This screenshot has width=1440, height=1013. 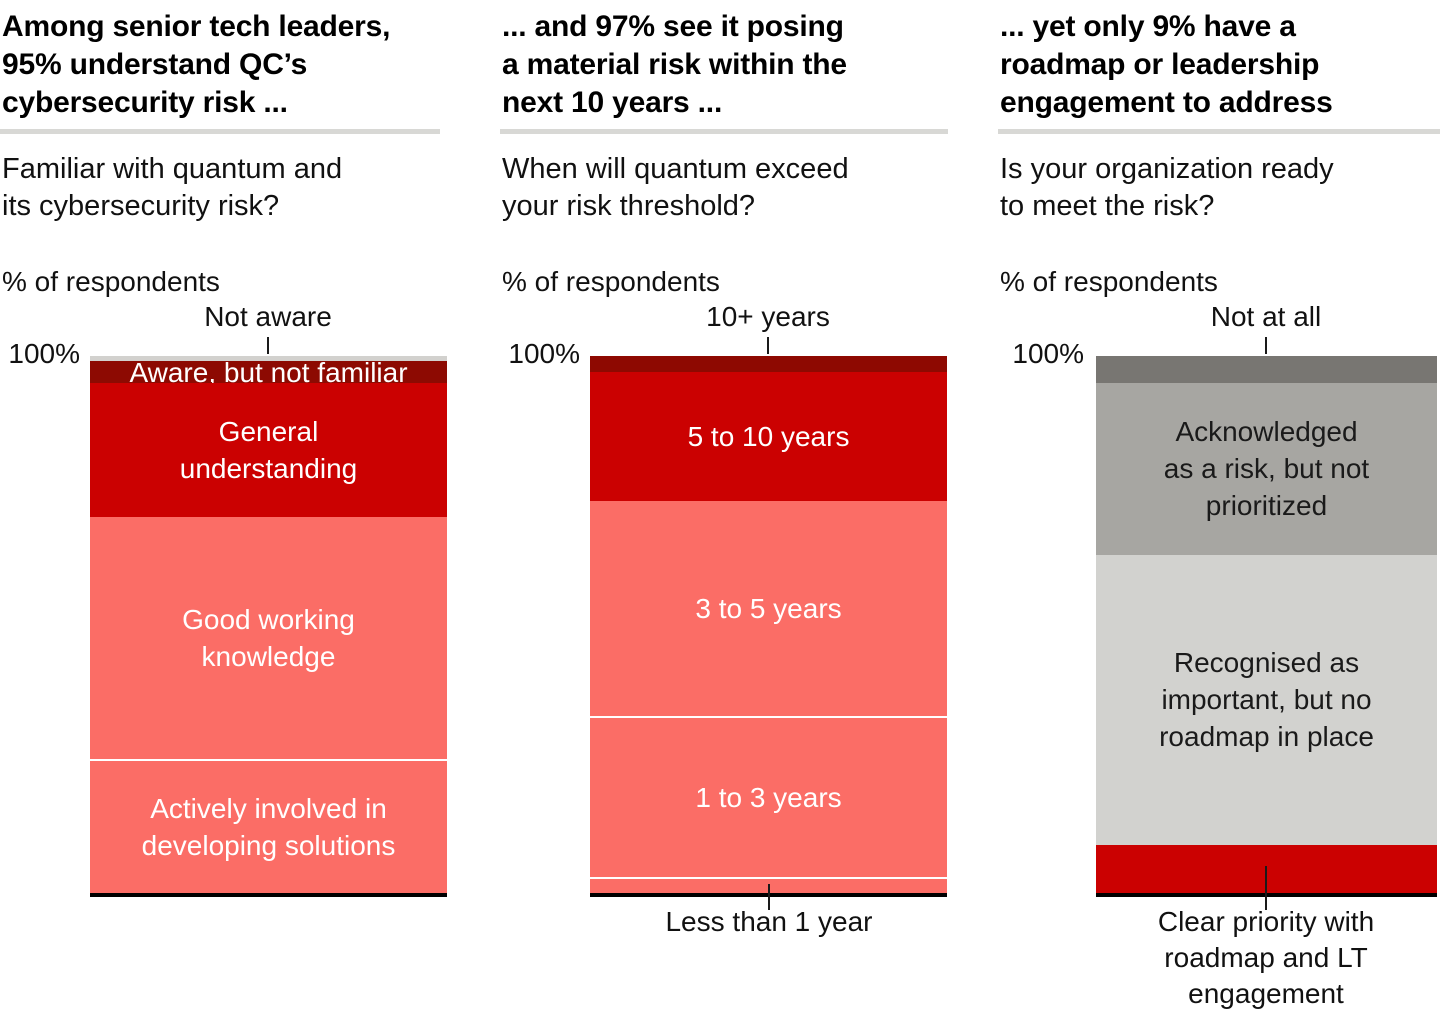 I want to click on top-annotation-label: Not aware, so click(x=268, y=316).